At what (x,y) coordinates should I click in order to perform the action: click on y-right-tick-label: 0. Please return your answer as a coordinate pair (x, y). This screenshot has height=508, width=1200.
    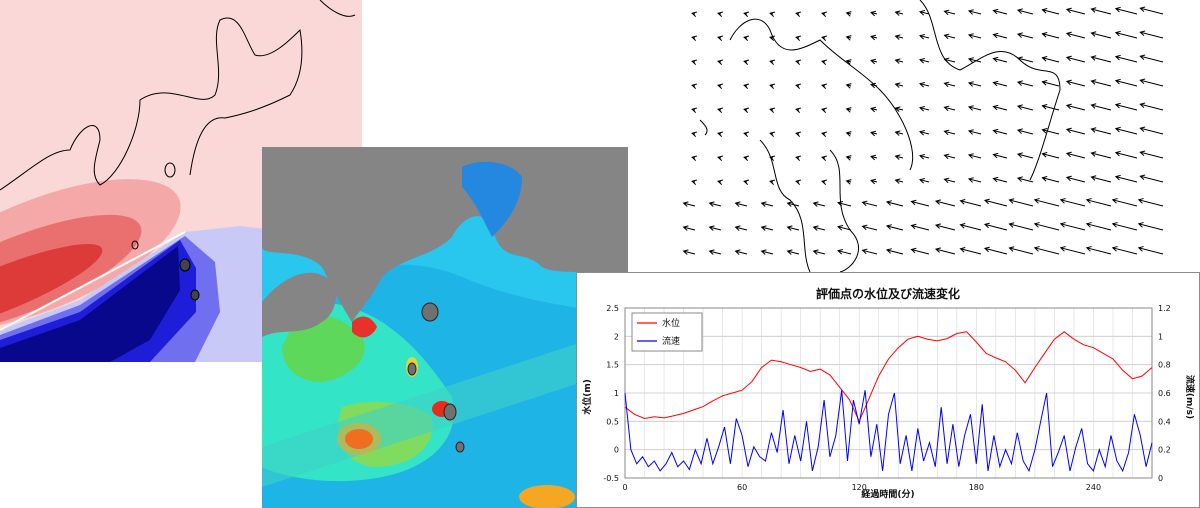
    Looking at the image, I should click on (1160, 478).